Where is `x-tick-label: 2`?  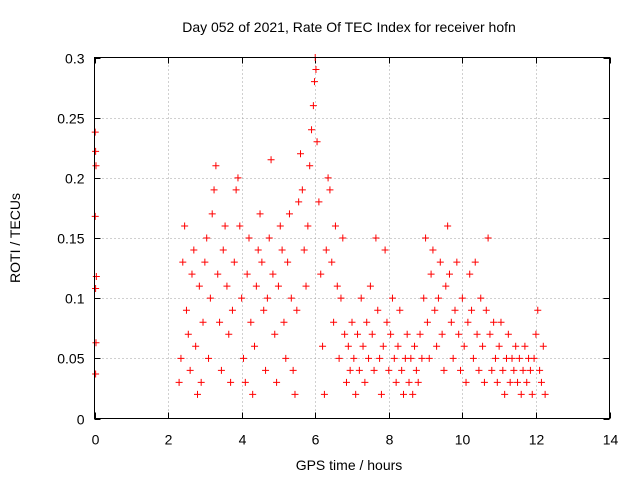
x-tick-label: 2 is located at coordinates (169, 440).